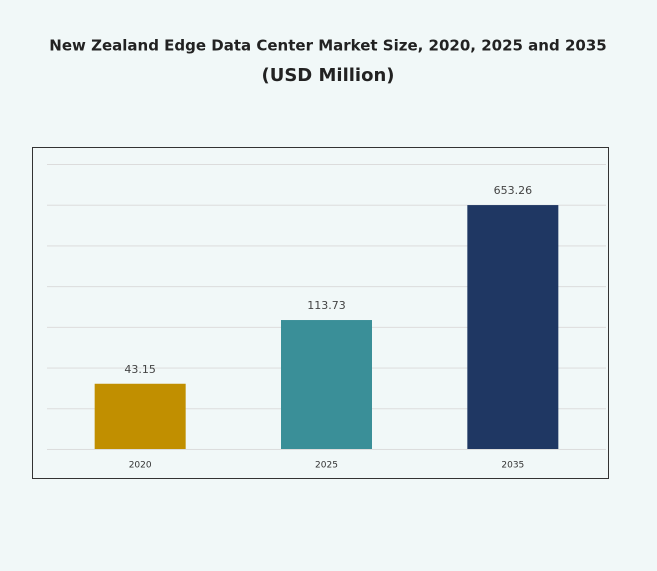 Image resolution: width=657 pixels, height=571 pixels. What do you see at coordinates (140, 466) in the screenshot?
I see `x-tick-label: 2020` at bounding box center [140, 466].